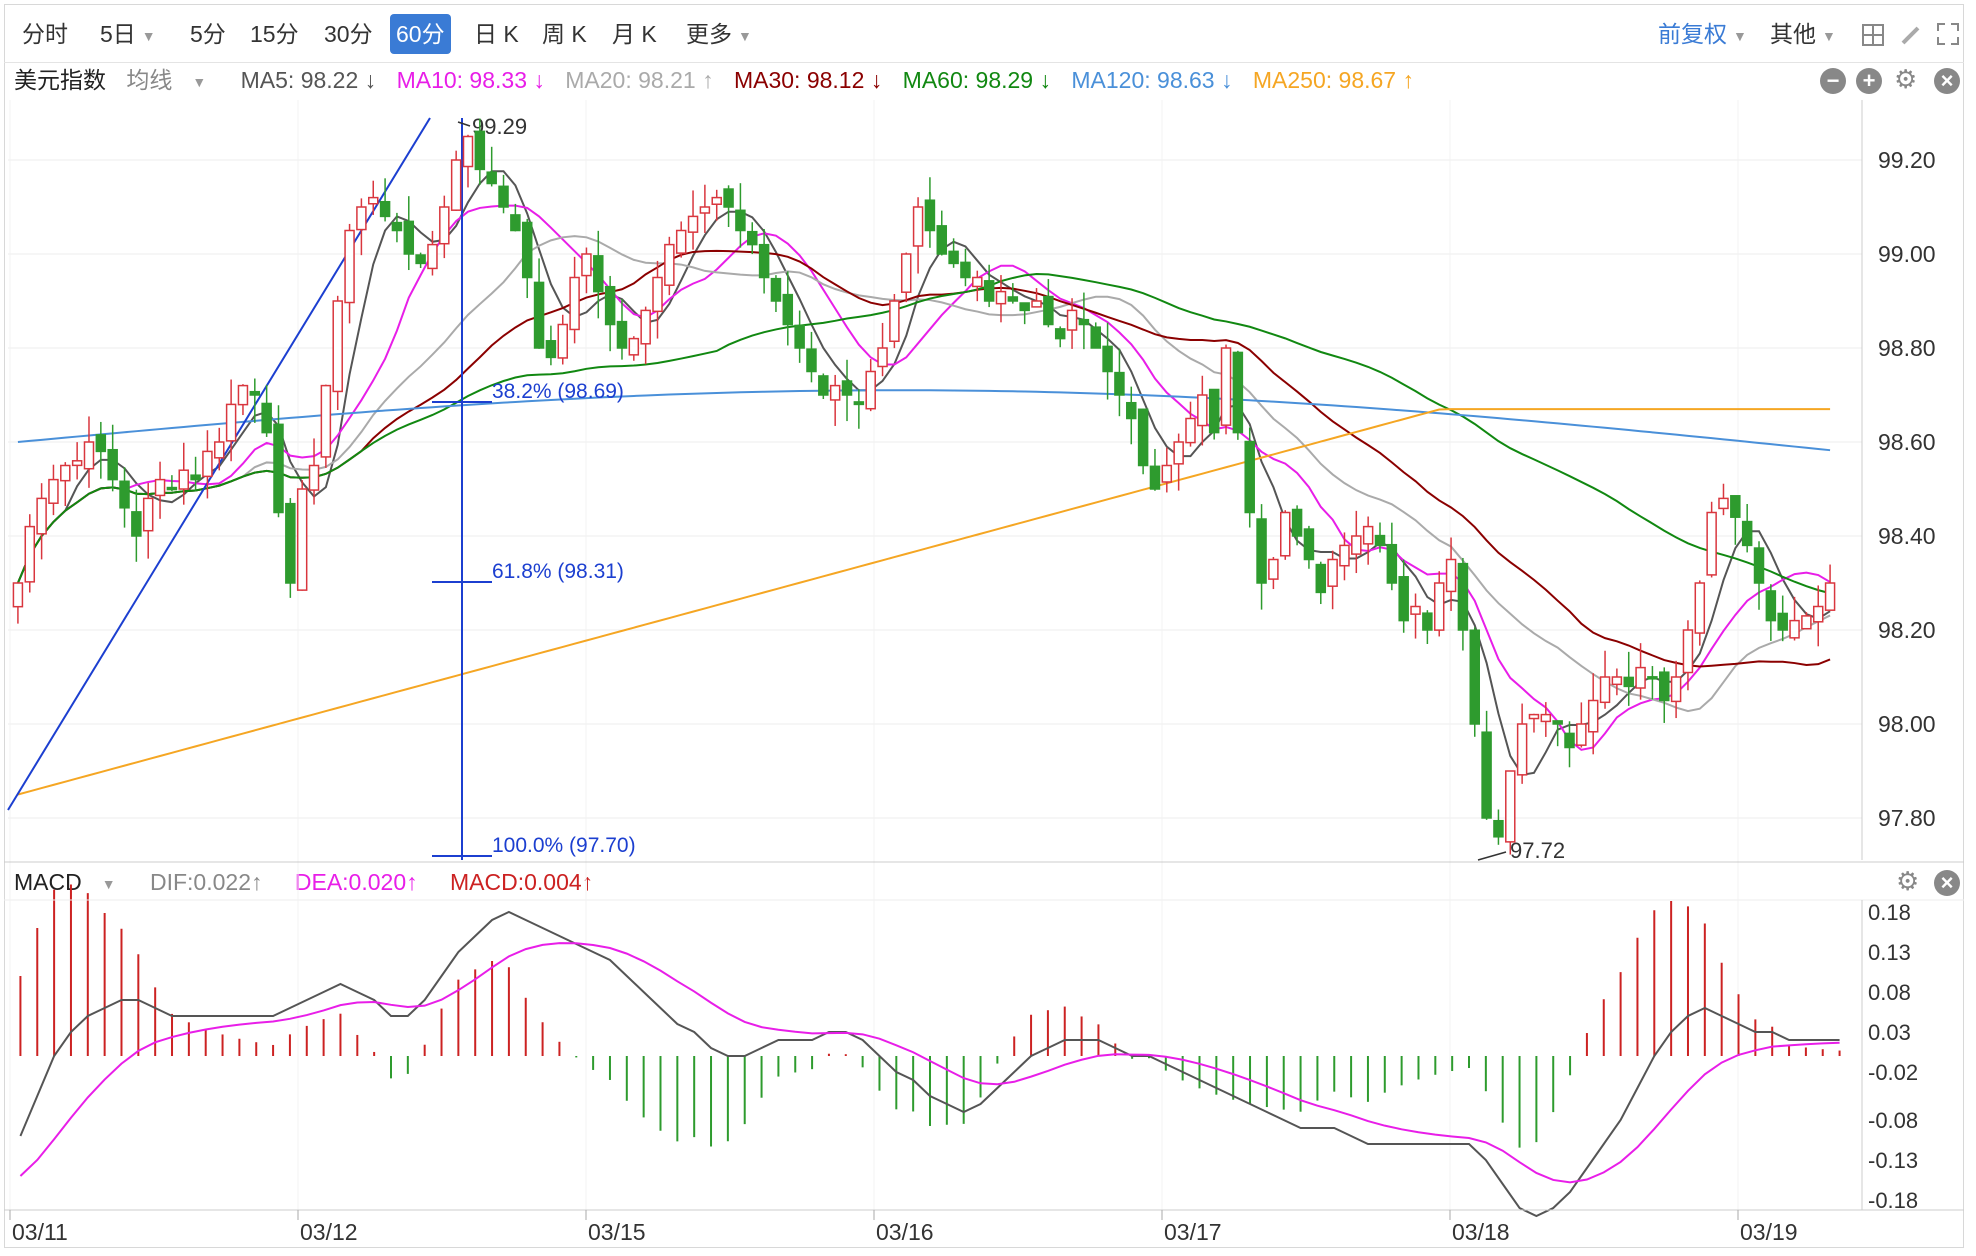 This screenshot has height=1256, width=1976. Describe the element at coordinates (1889, 952) in the screenshot. I see `macd-tick-label: 0.13` at that location.